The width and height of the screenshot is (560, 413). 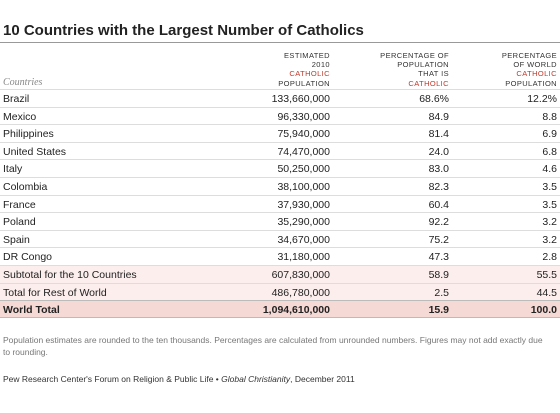 What do you see at coordinates (23, 82) in the screenshot?
I see `row-header: Countries` at bounding box center [23, 82].